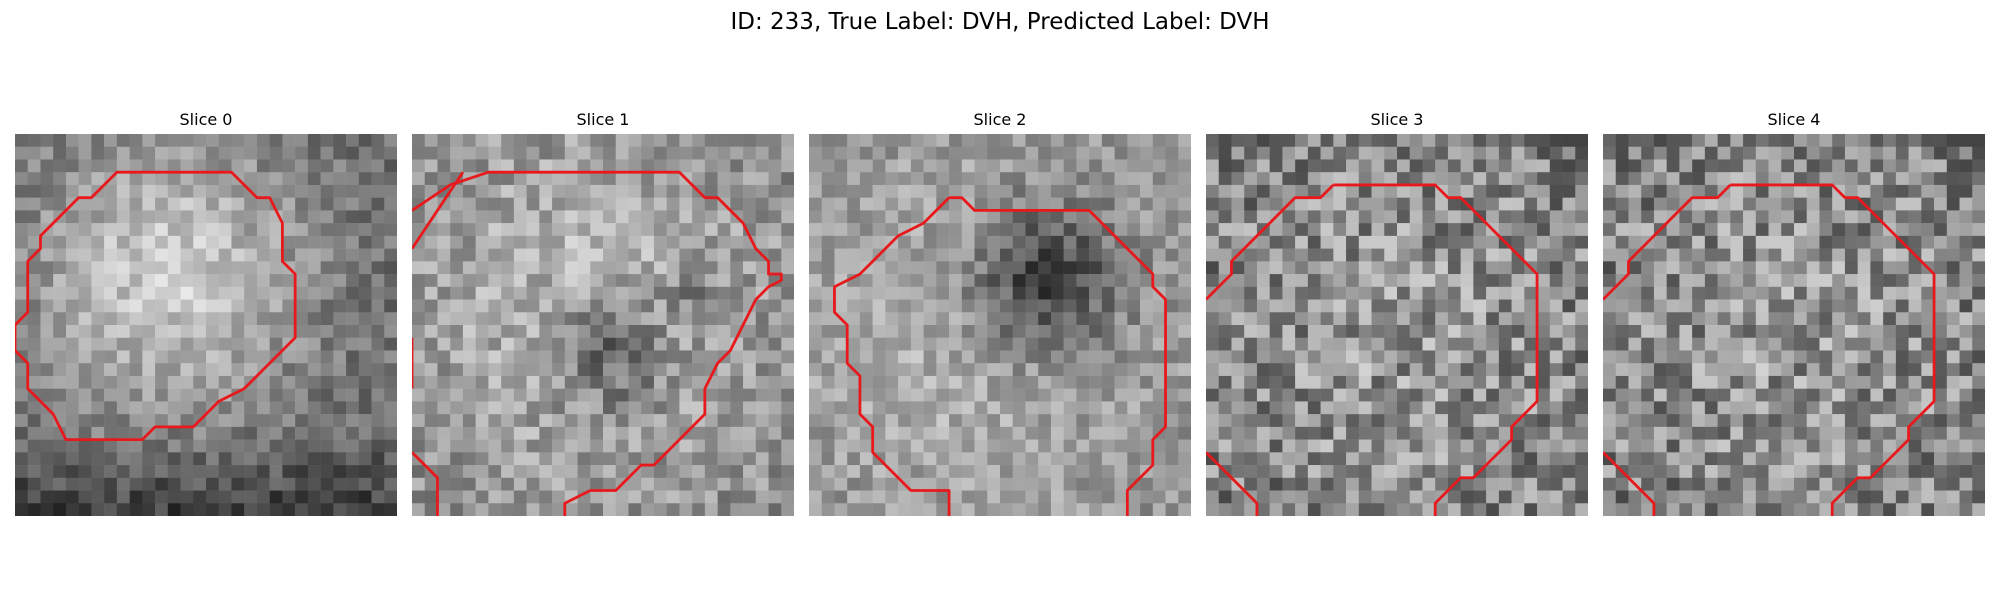  I want to click on slice-panel-4: Slice 4, so click(1794, 313).